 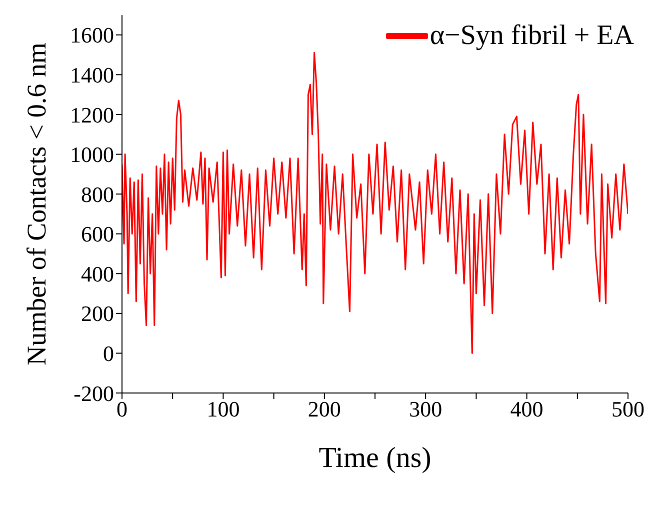 What do you see at coordinates (97, 234) in the screenshot?
I see `y-tick-label: 600` at bounding box center [97, 234].